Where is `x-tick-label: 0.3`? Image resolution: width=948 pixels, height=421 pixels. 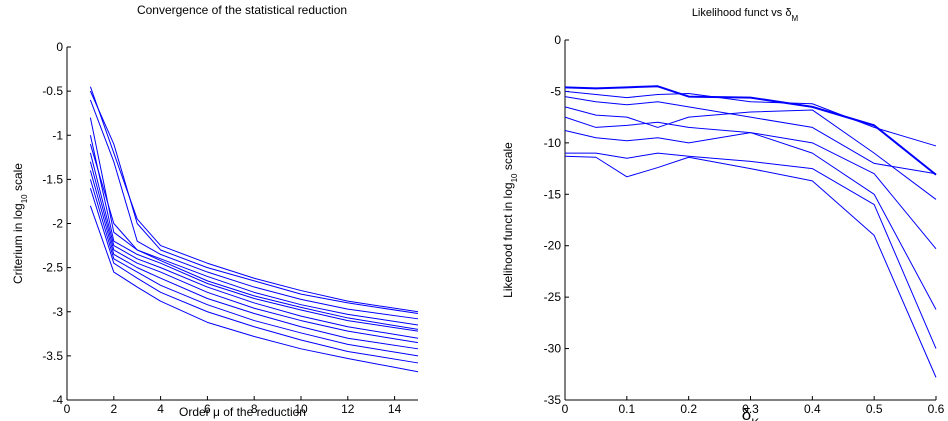
x-tick-label: 0.3 is located at coordinates (750, 409).